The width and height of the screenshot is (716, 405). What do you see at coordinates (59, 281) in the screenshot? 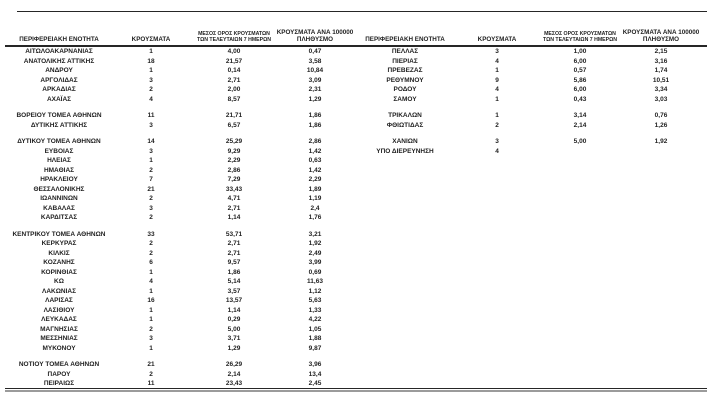
I see `region-cell: ΚΩ` at bounding box center [59, 281].